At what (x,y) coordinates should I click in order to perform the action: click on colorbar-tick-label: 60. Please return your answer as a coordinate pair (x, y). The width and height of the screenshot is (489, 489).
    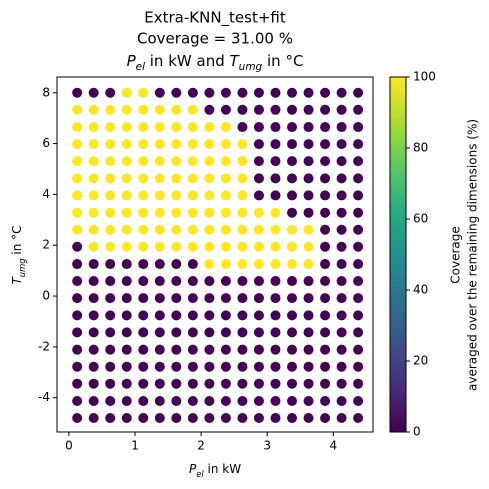
    Looking at the image, I should click on (420, 219).